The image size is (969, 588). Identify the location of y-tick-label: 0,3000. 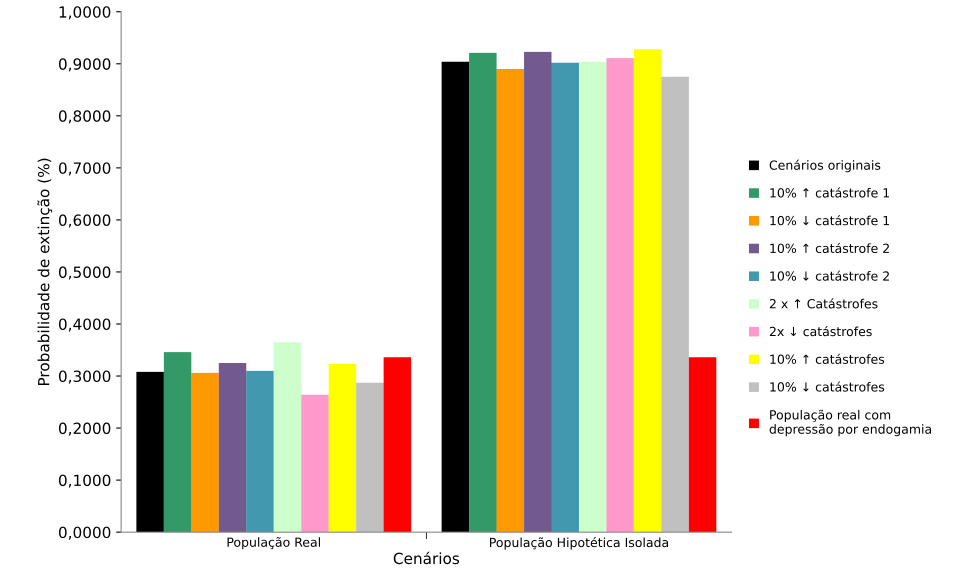
(84, 377).